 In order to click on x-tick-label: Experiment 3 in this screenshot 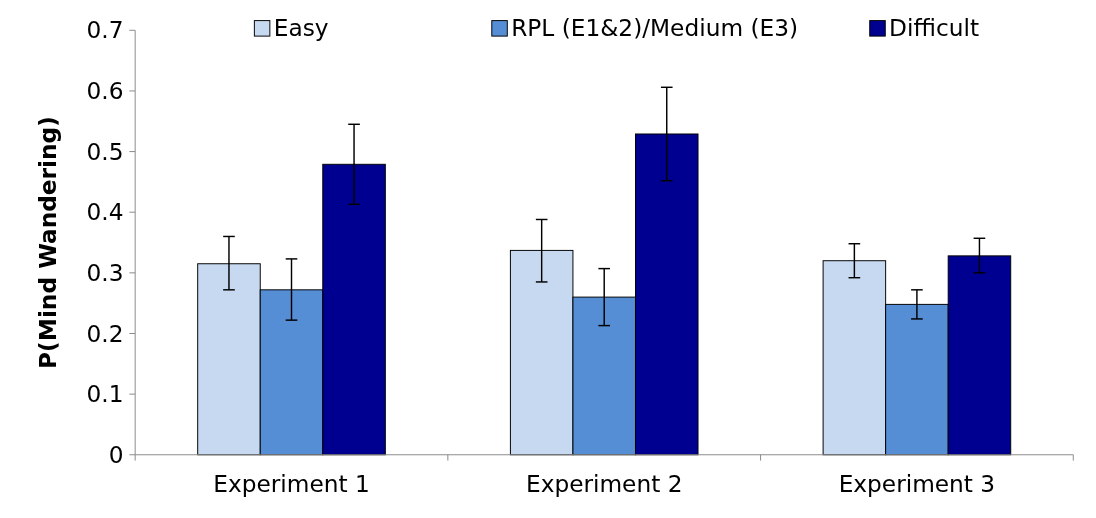, I will do `click(917, 483)`.